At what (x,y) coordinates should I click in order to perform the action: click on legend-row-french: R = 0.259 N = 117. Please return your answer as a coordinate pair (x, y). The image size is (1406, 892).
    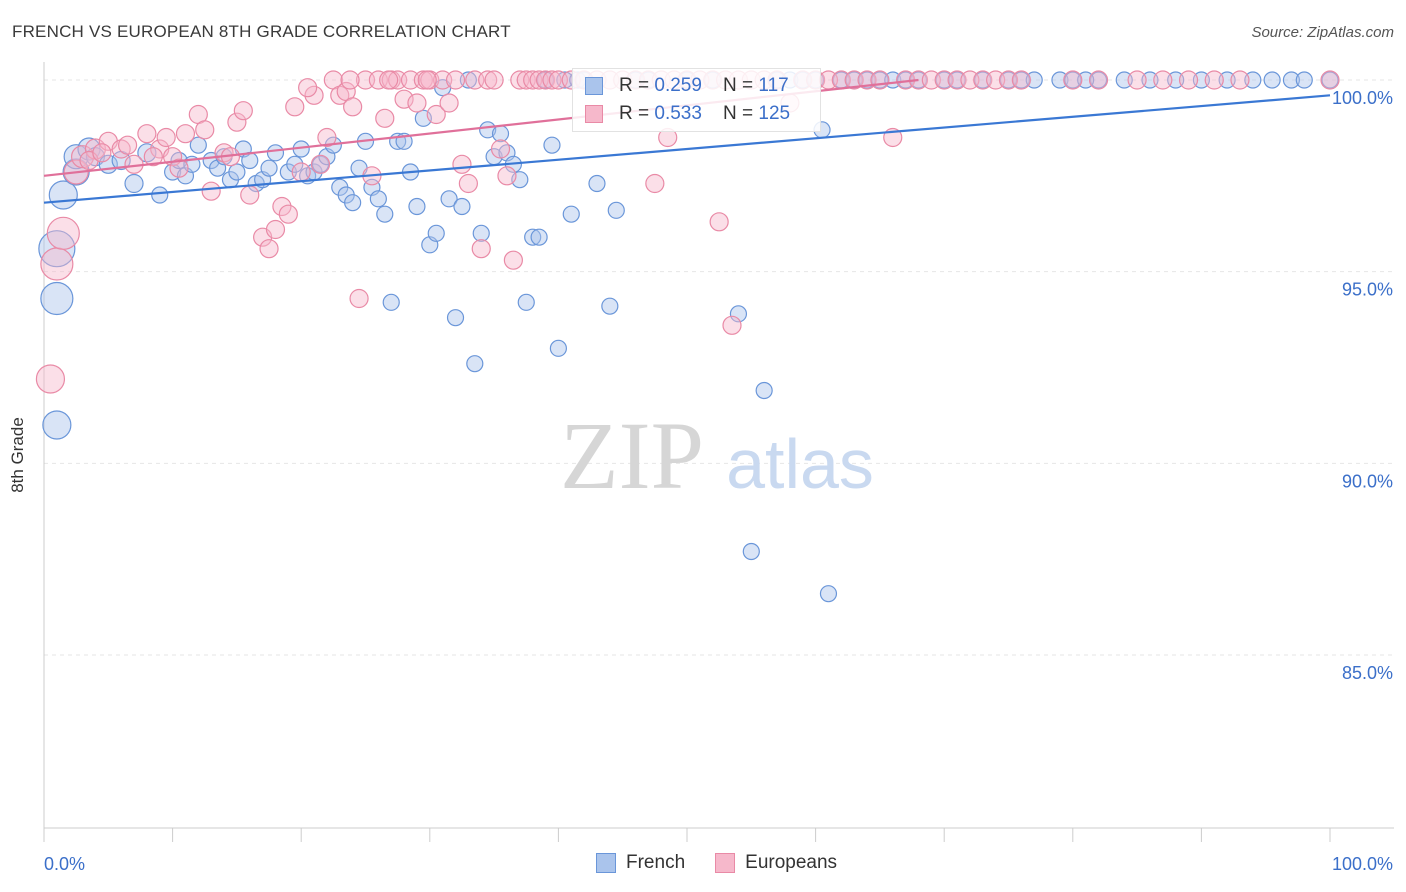
    Looking at the image, I should click on (681, 86).